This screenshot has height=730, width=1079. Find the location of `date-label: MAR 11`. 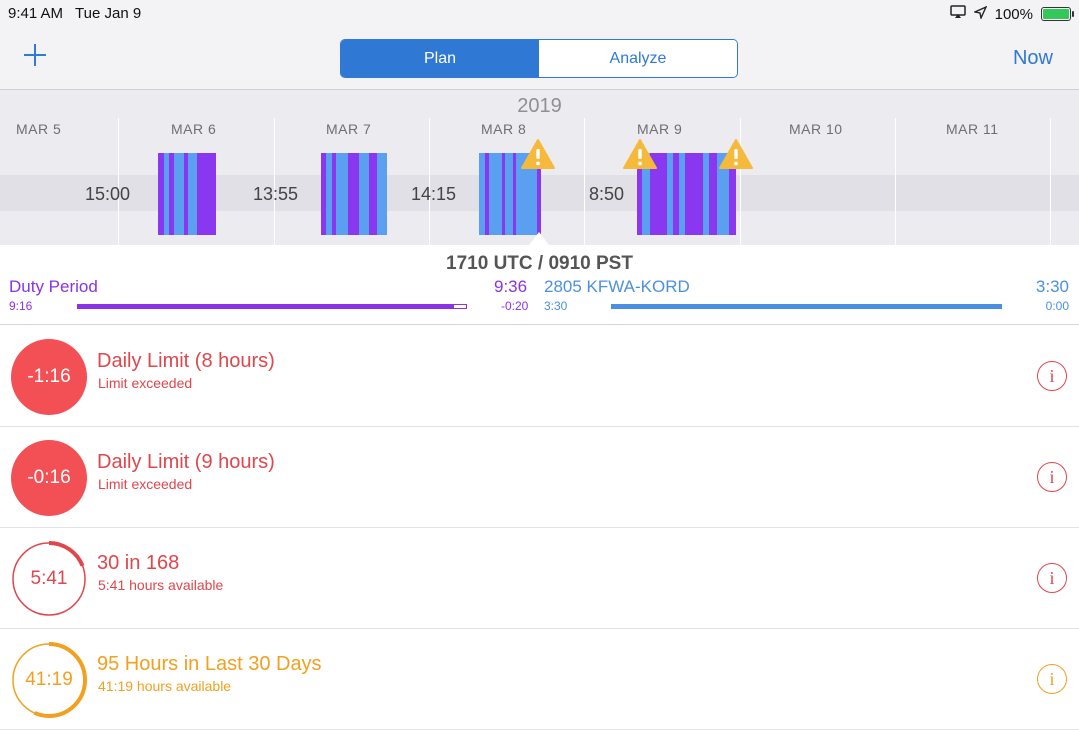

date-label: MAR 11 is located at coordinates (972, 129).